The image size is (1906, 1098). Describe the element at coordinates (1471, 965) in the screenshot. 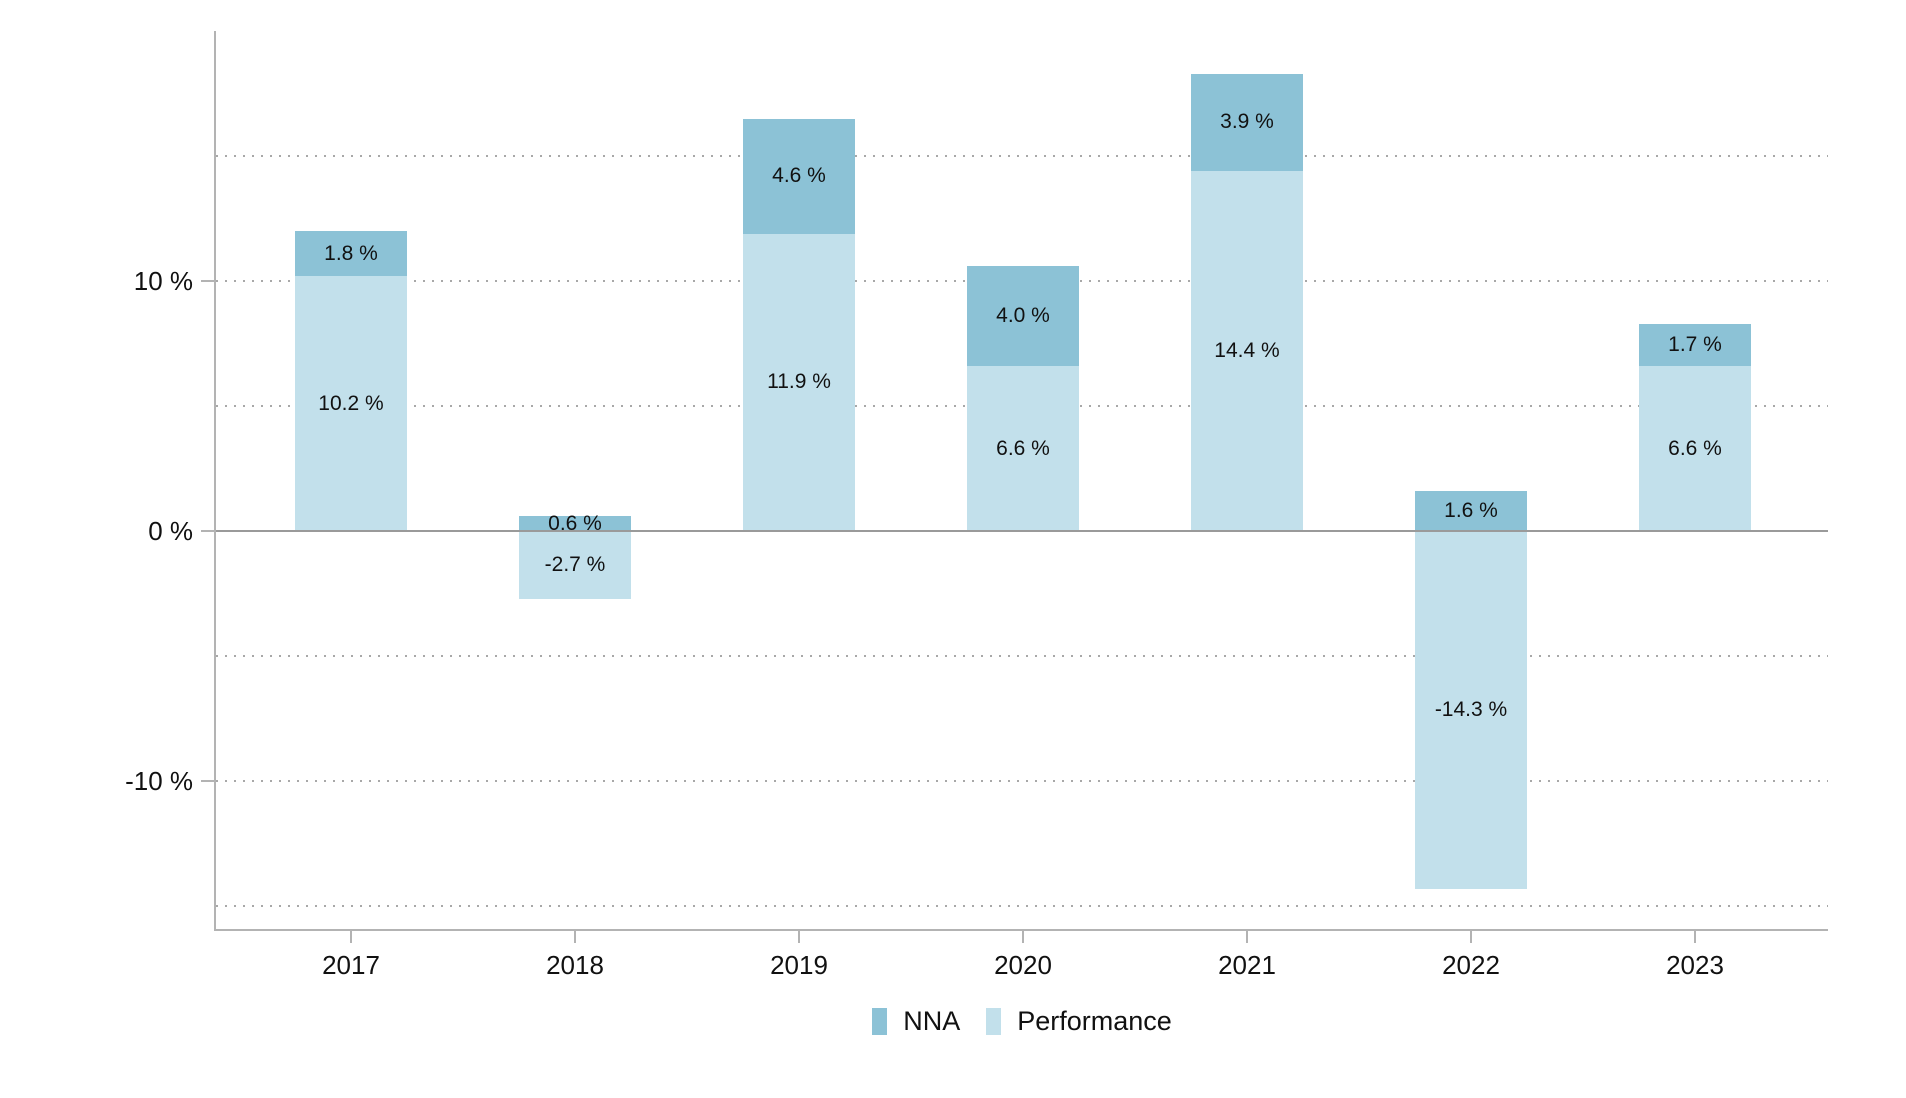

I see `x-axis-label-2022: 2022` at that location.